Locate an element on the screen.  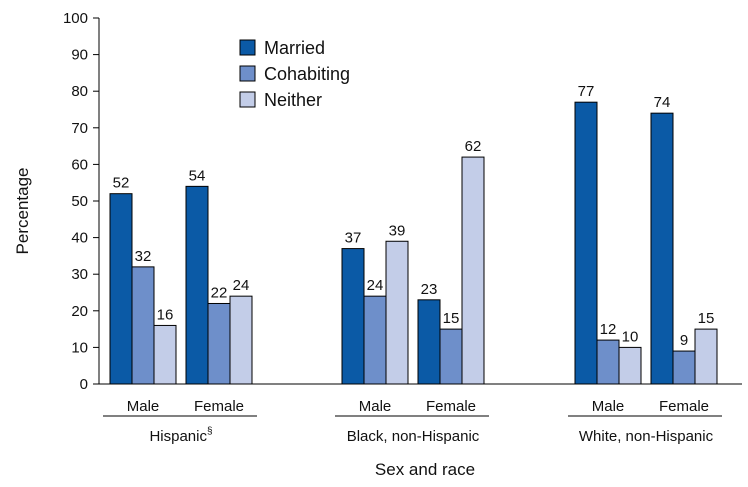
legend-label-married: Married is located at coordinates (294, 48).